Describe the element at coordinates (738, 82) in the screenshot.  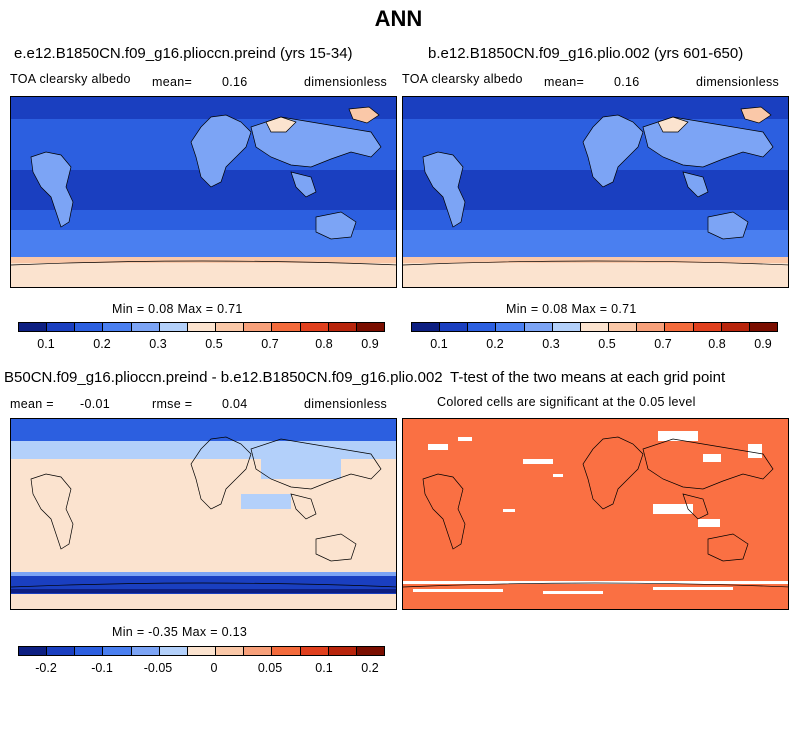
I see `panel2-units: dimensionless` at that location.